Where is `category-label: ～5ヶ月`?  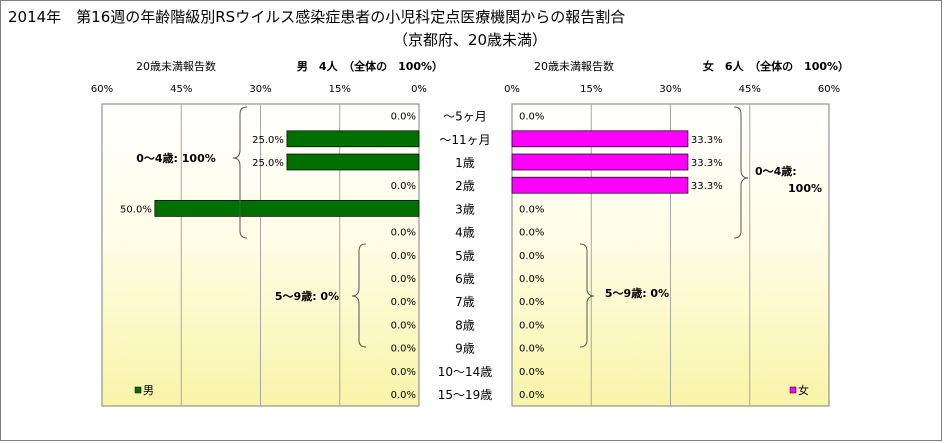 category-label: ～5ヶ月 is located at coordinates (465, 117).